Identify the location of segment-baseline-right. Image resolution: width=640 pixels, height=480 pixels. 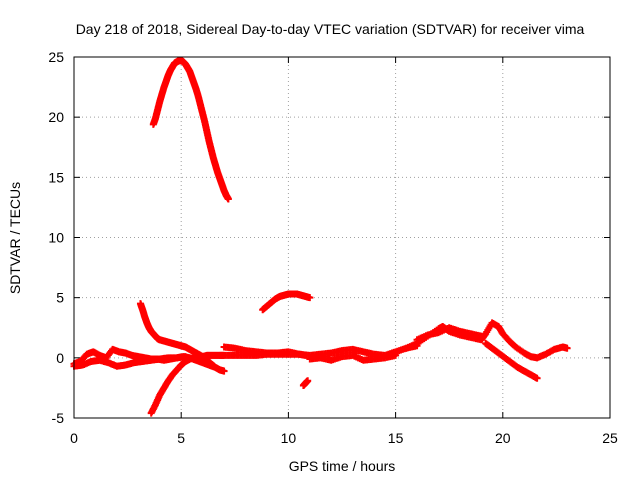
(486, 340).